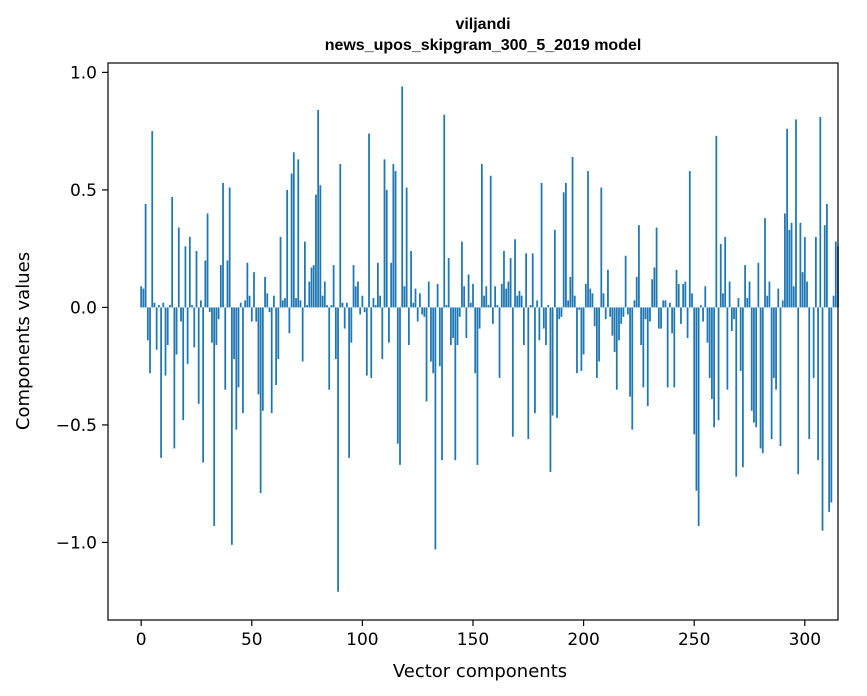  I want to click on y-tick-label: 0.0, so click(83, 308).